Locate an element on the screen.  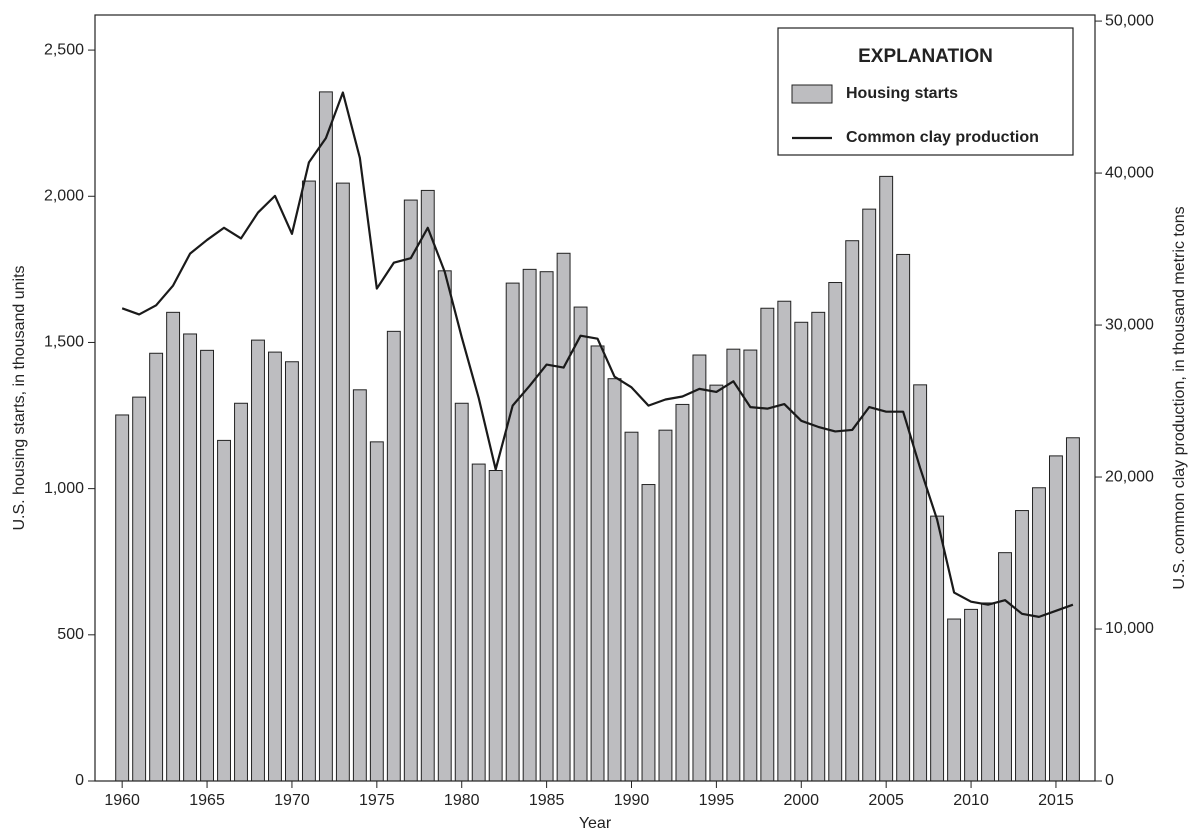
y-tick-label: 2,000 is located at coordinates (64, 195).